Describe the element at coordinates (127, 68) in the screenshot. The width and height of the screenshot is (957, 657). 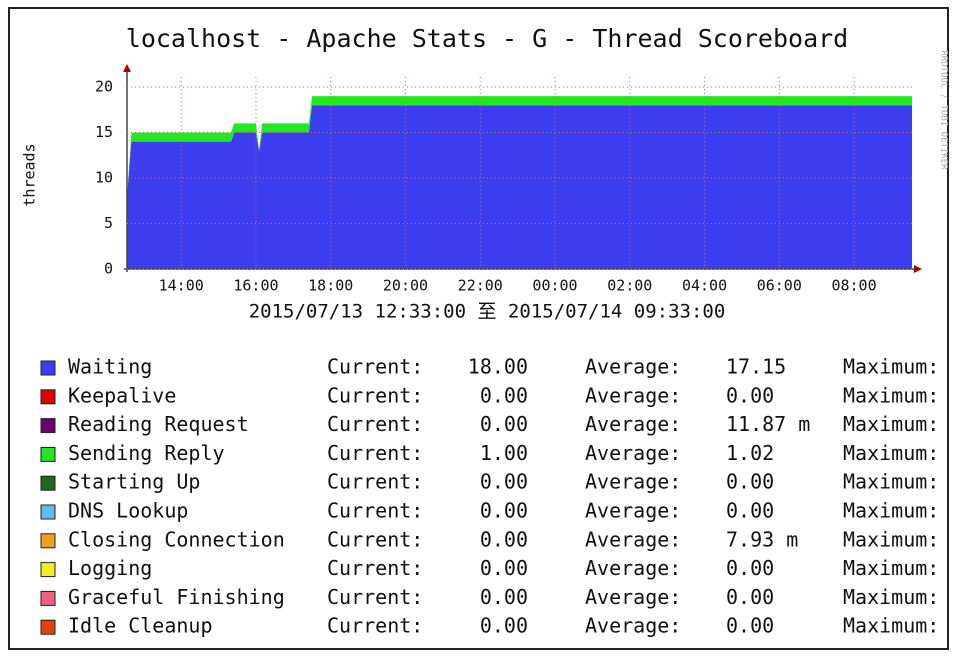
I see `y-axis-arrow` at that location.